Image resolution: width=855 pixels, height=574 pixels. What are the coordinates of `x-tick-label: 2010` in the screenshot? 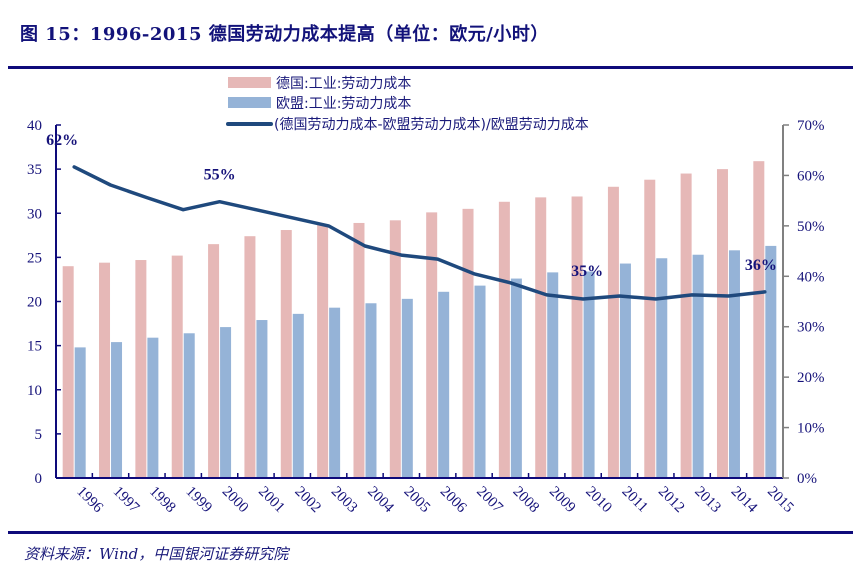 It's located at (598, 500).